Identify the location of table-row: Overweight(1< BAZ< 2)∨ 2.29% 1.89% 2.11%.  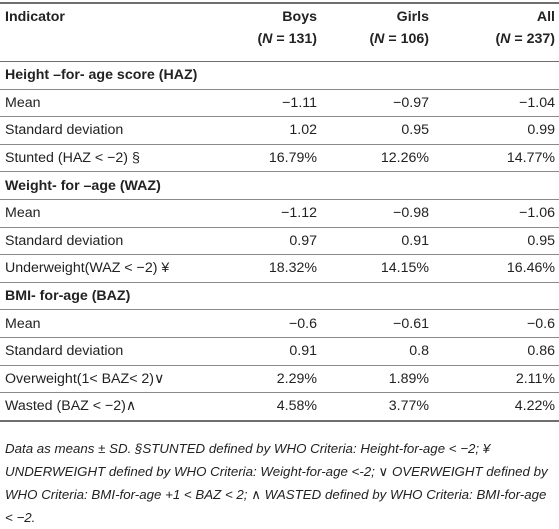
(279, 379).